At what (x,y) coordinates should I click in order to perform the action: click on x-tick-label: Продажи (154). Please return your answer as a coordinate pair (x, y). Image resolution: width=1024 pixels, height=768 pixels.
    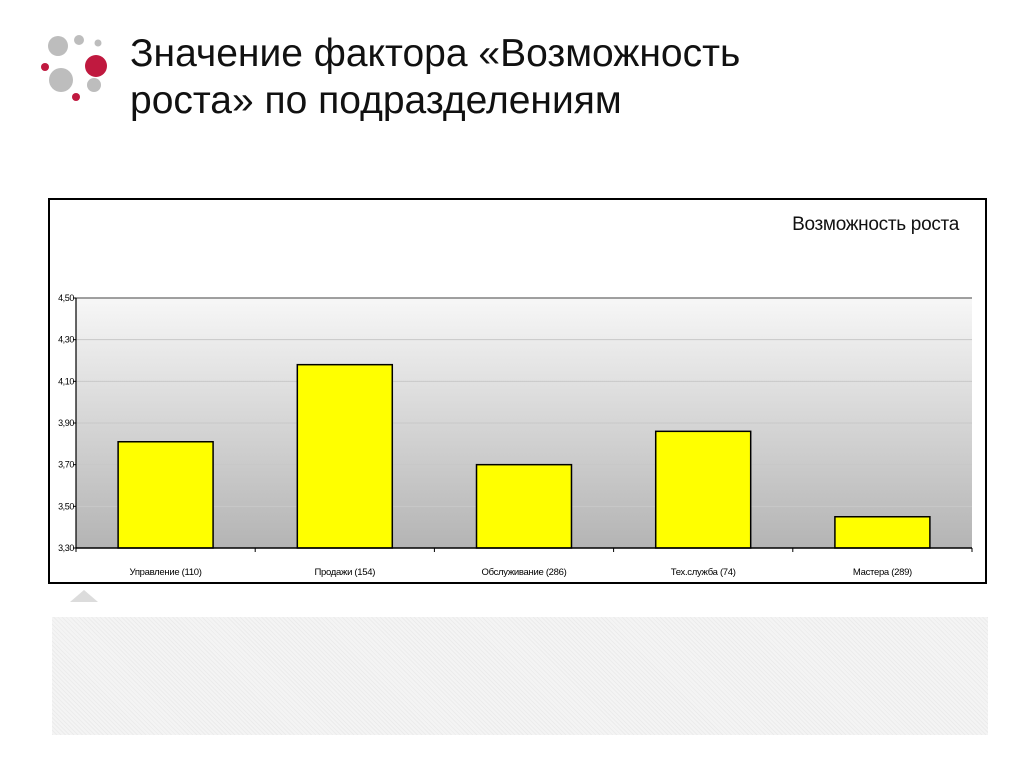
    Looking at the image, I should click on (345, 572).